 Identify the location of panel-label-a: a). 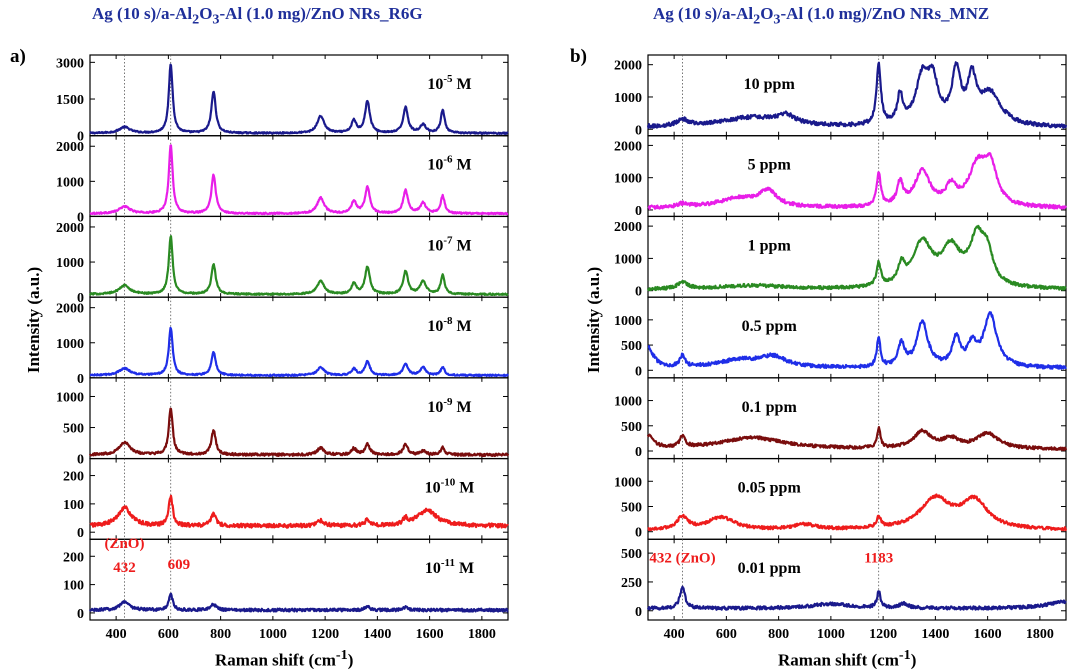
(18, 56).